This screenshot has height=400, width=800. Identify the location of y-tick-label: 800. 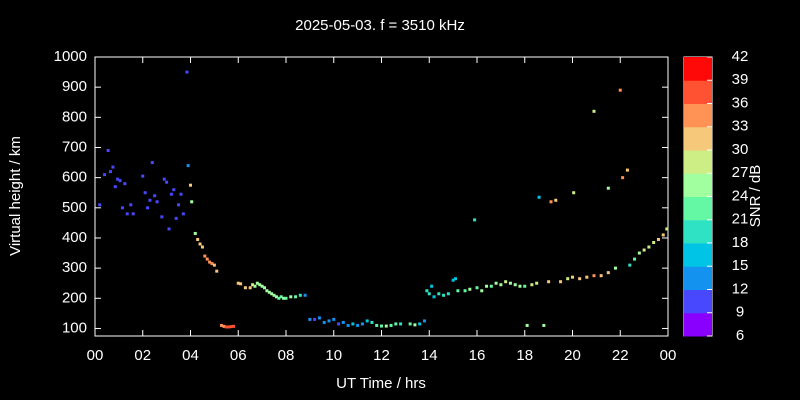
(74, 116).